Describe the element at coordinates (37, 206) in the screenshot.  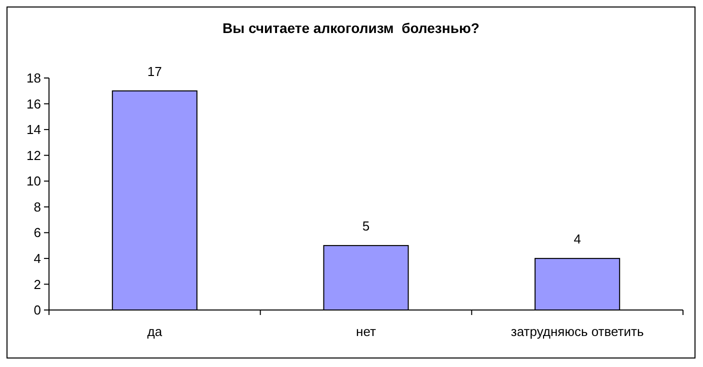
I see `y-tick-label: 8` at that location.